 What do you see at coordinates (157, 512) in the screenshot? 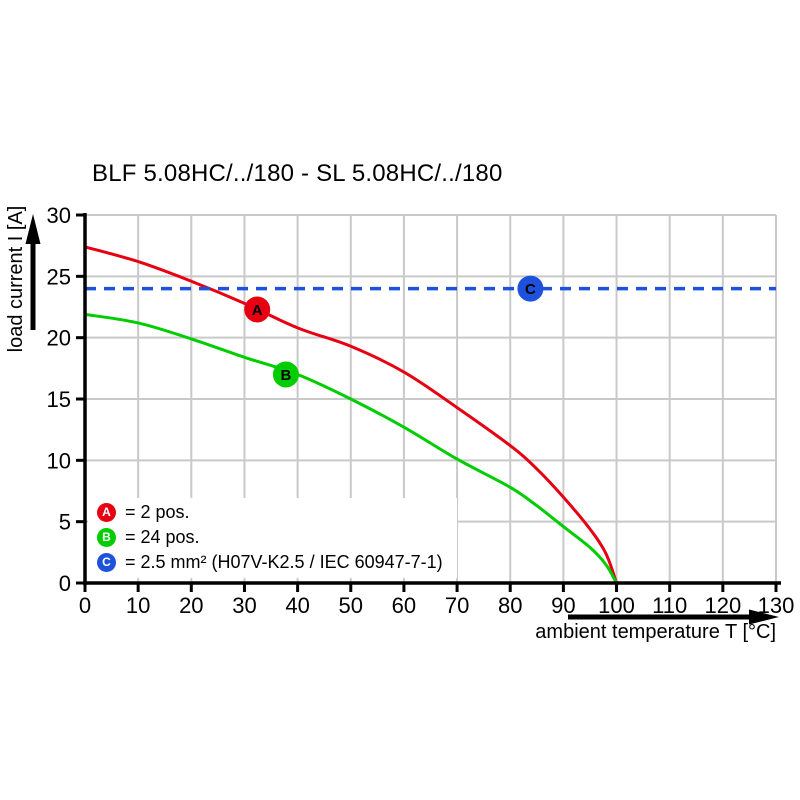
I see `legend-item-a-label: = 2 pos.` at bounding box center [157, 512].